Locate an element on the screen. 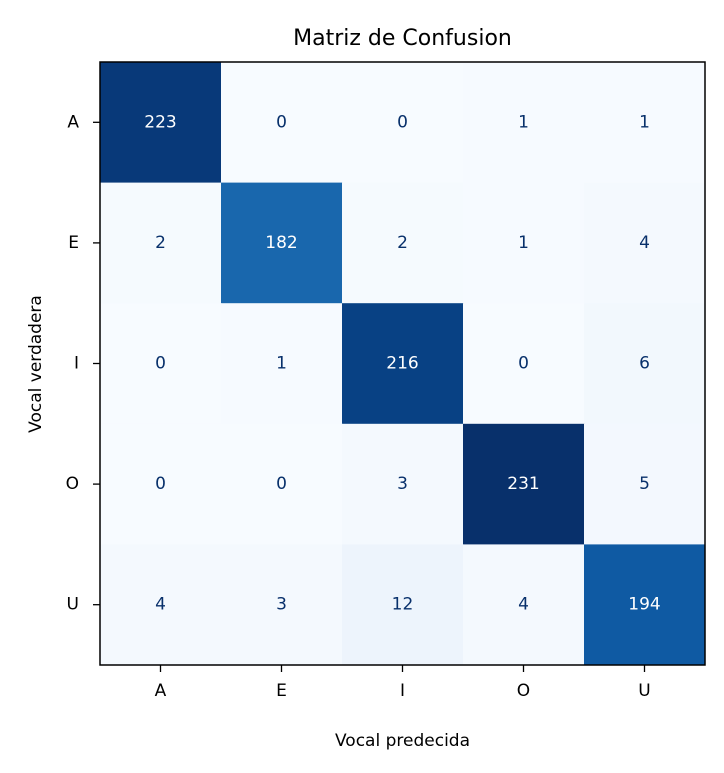 This screenshot has width=724, height=773. x-tick-label: O is located at coordinates (523, 691).